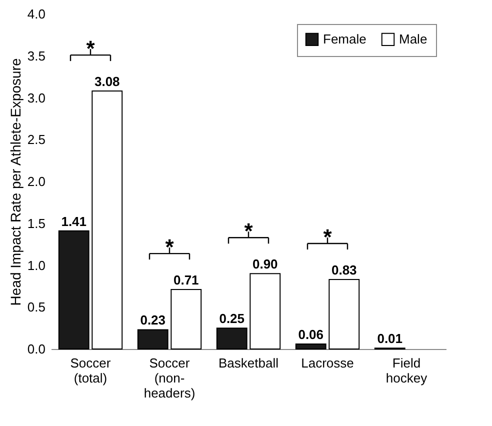  What do you see at coordinates (170, 378) in the screenshot?
I see `x-tick-label: Soccer (non- headers)` at bounding box center [170, 378].